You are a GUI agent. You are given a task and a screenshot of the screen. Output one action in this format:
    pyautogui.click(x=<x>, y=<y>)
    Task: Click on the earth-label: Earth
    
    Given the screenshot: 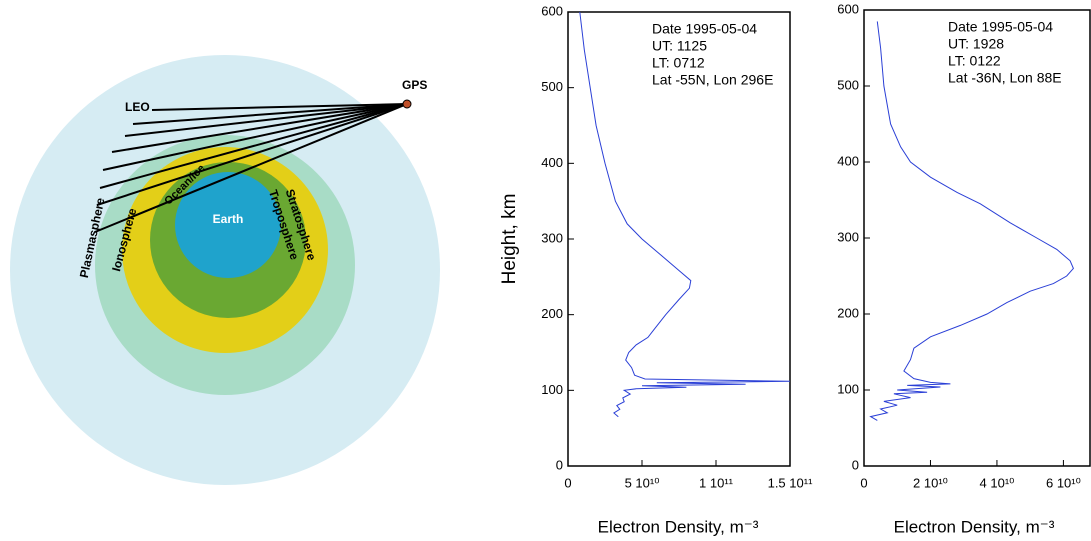 What is the action you would take?
    pyautogui.click(x=228, y=219)
    